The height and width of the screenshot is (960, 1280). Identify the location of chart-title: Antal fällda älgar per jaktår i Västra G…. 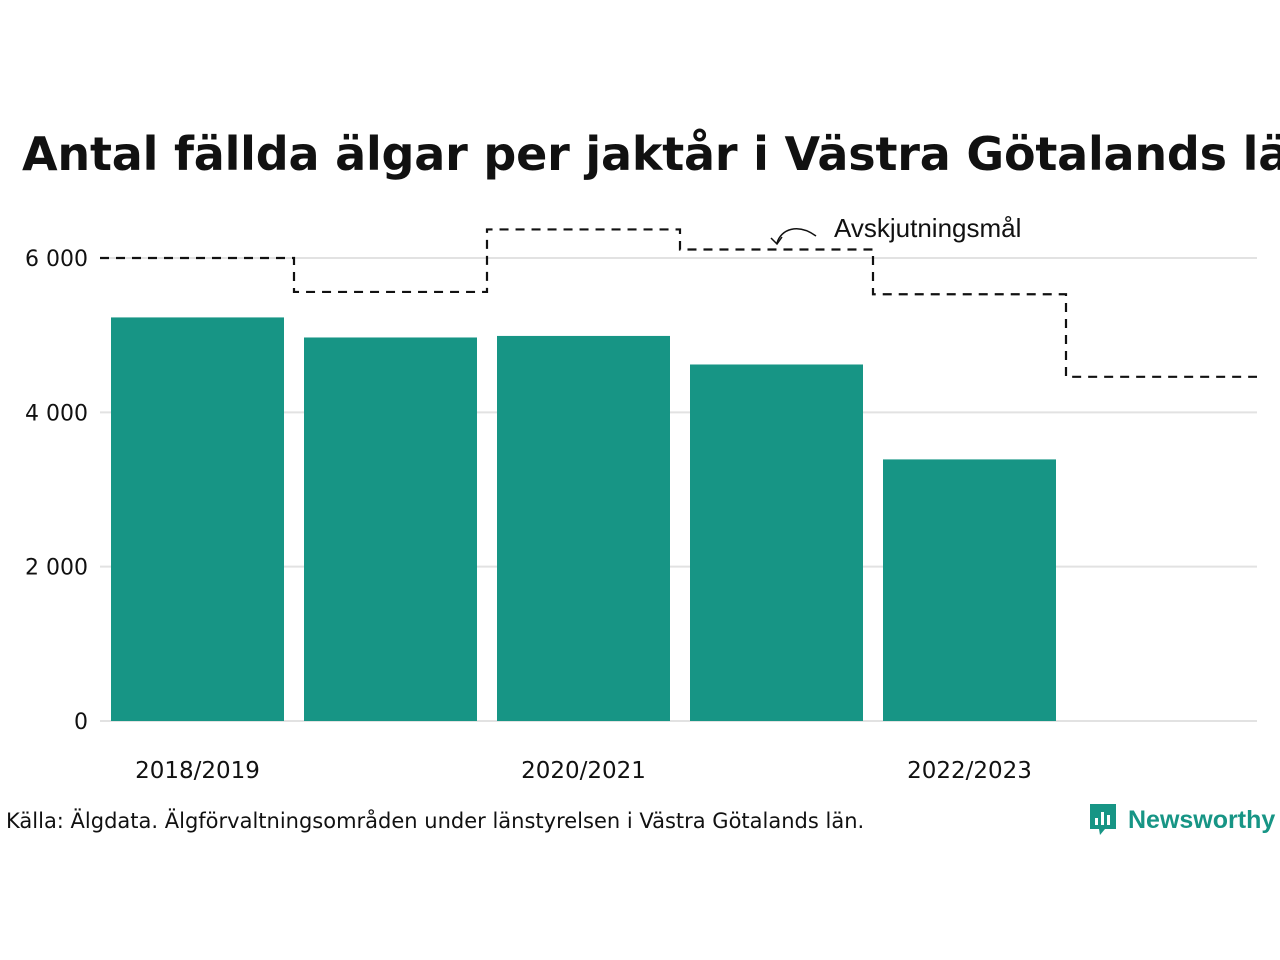
(651, 154).